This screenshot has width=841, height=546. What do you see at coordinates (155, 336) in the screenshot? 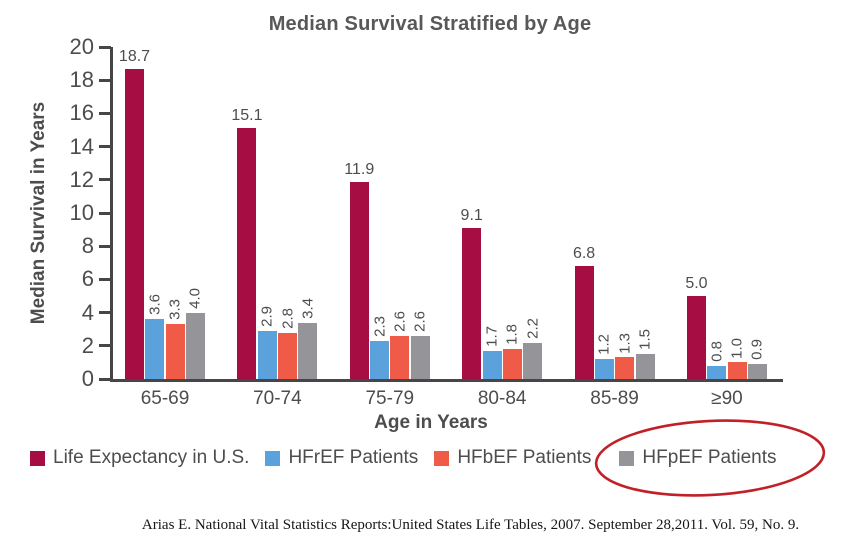
I see `bar: 3.6` at bounding box center [155, 336].